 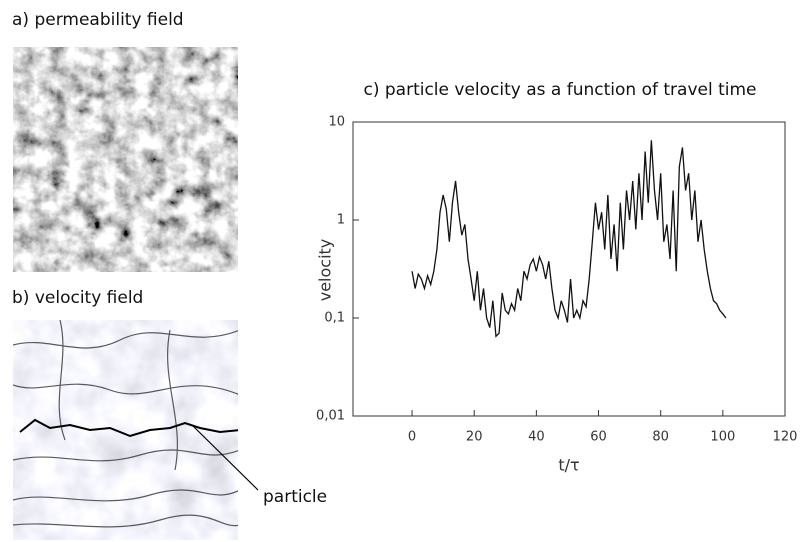 What do you see at coordinates (295, 497) in the screenshot?
I see `annotation: particle` at bounding box center [295, 497].